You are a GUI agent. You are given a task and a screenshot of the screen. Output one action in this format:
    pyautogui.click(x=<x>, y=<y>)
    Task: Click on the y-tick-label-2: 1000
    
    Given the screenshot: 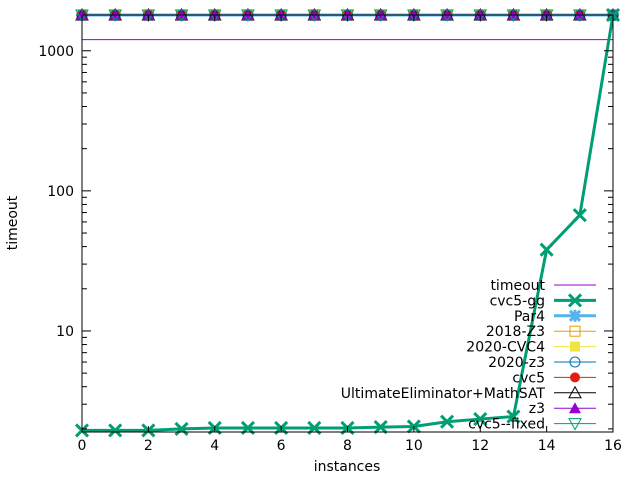 What is the action you would take?
    pyautogui.click(x=56, y=52)
    